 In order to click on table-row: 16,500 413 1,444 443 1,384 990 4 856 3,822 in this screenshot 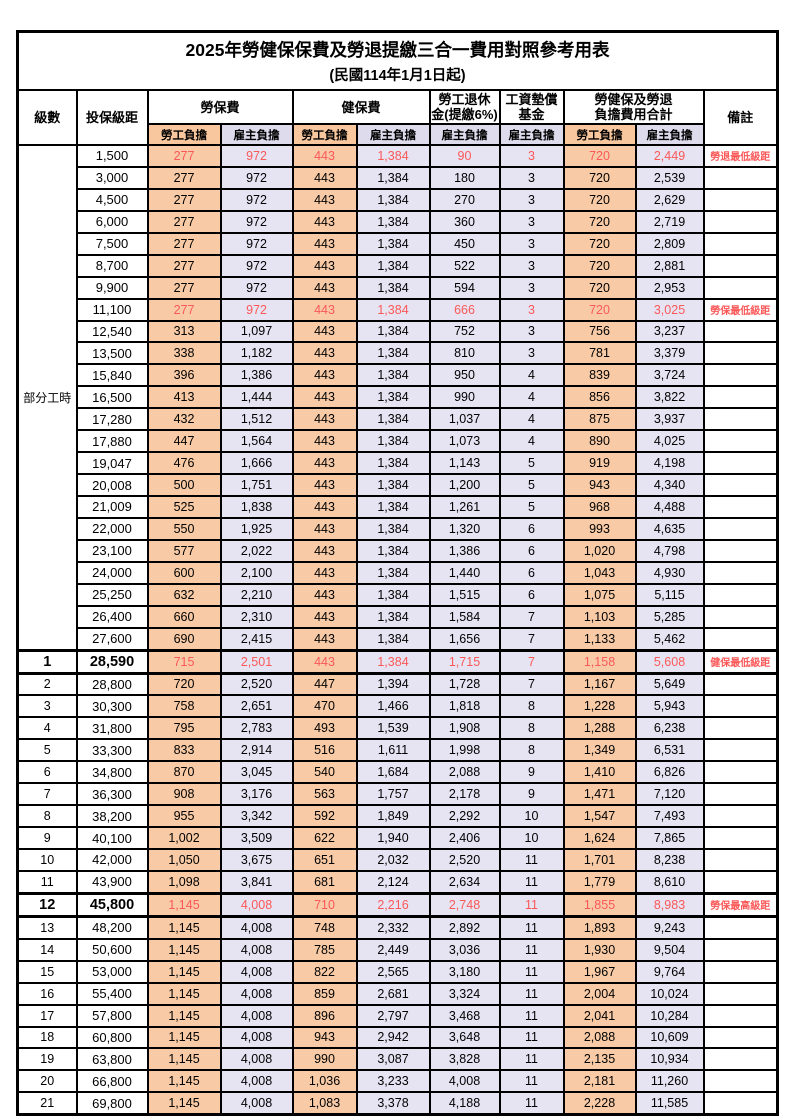, I will do `click(398, 397)`.